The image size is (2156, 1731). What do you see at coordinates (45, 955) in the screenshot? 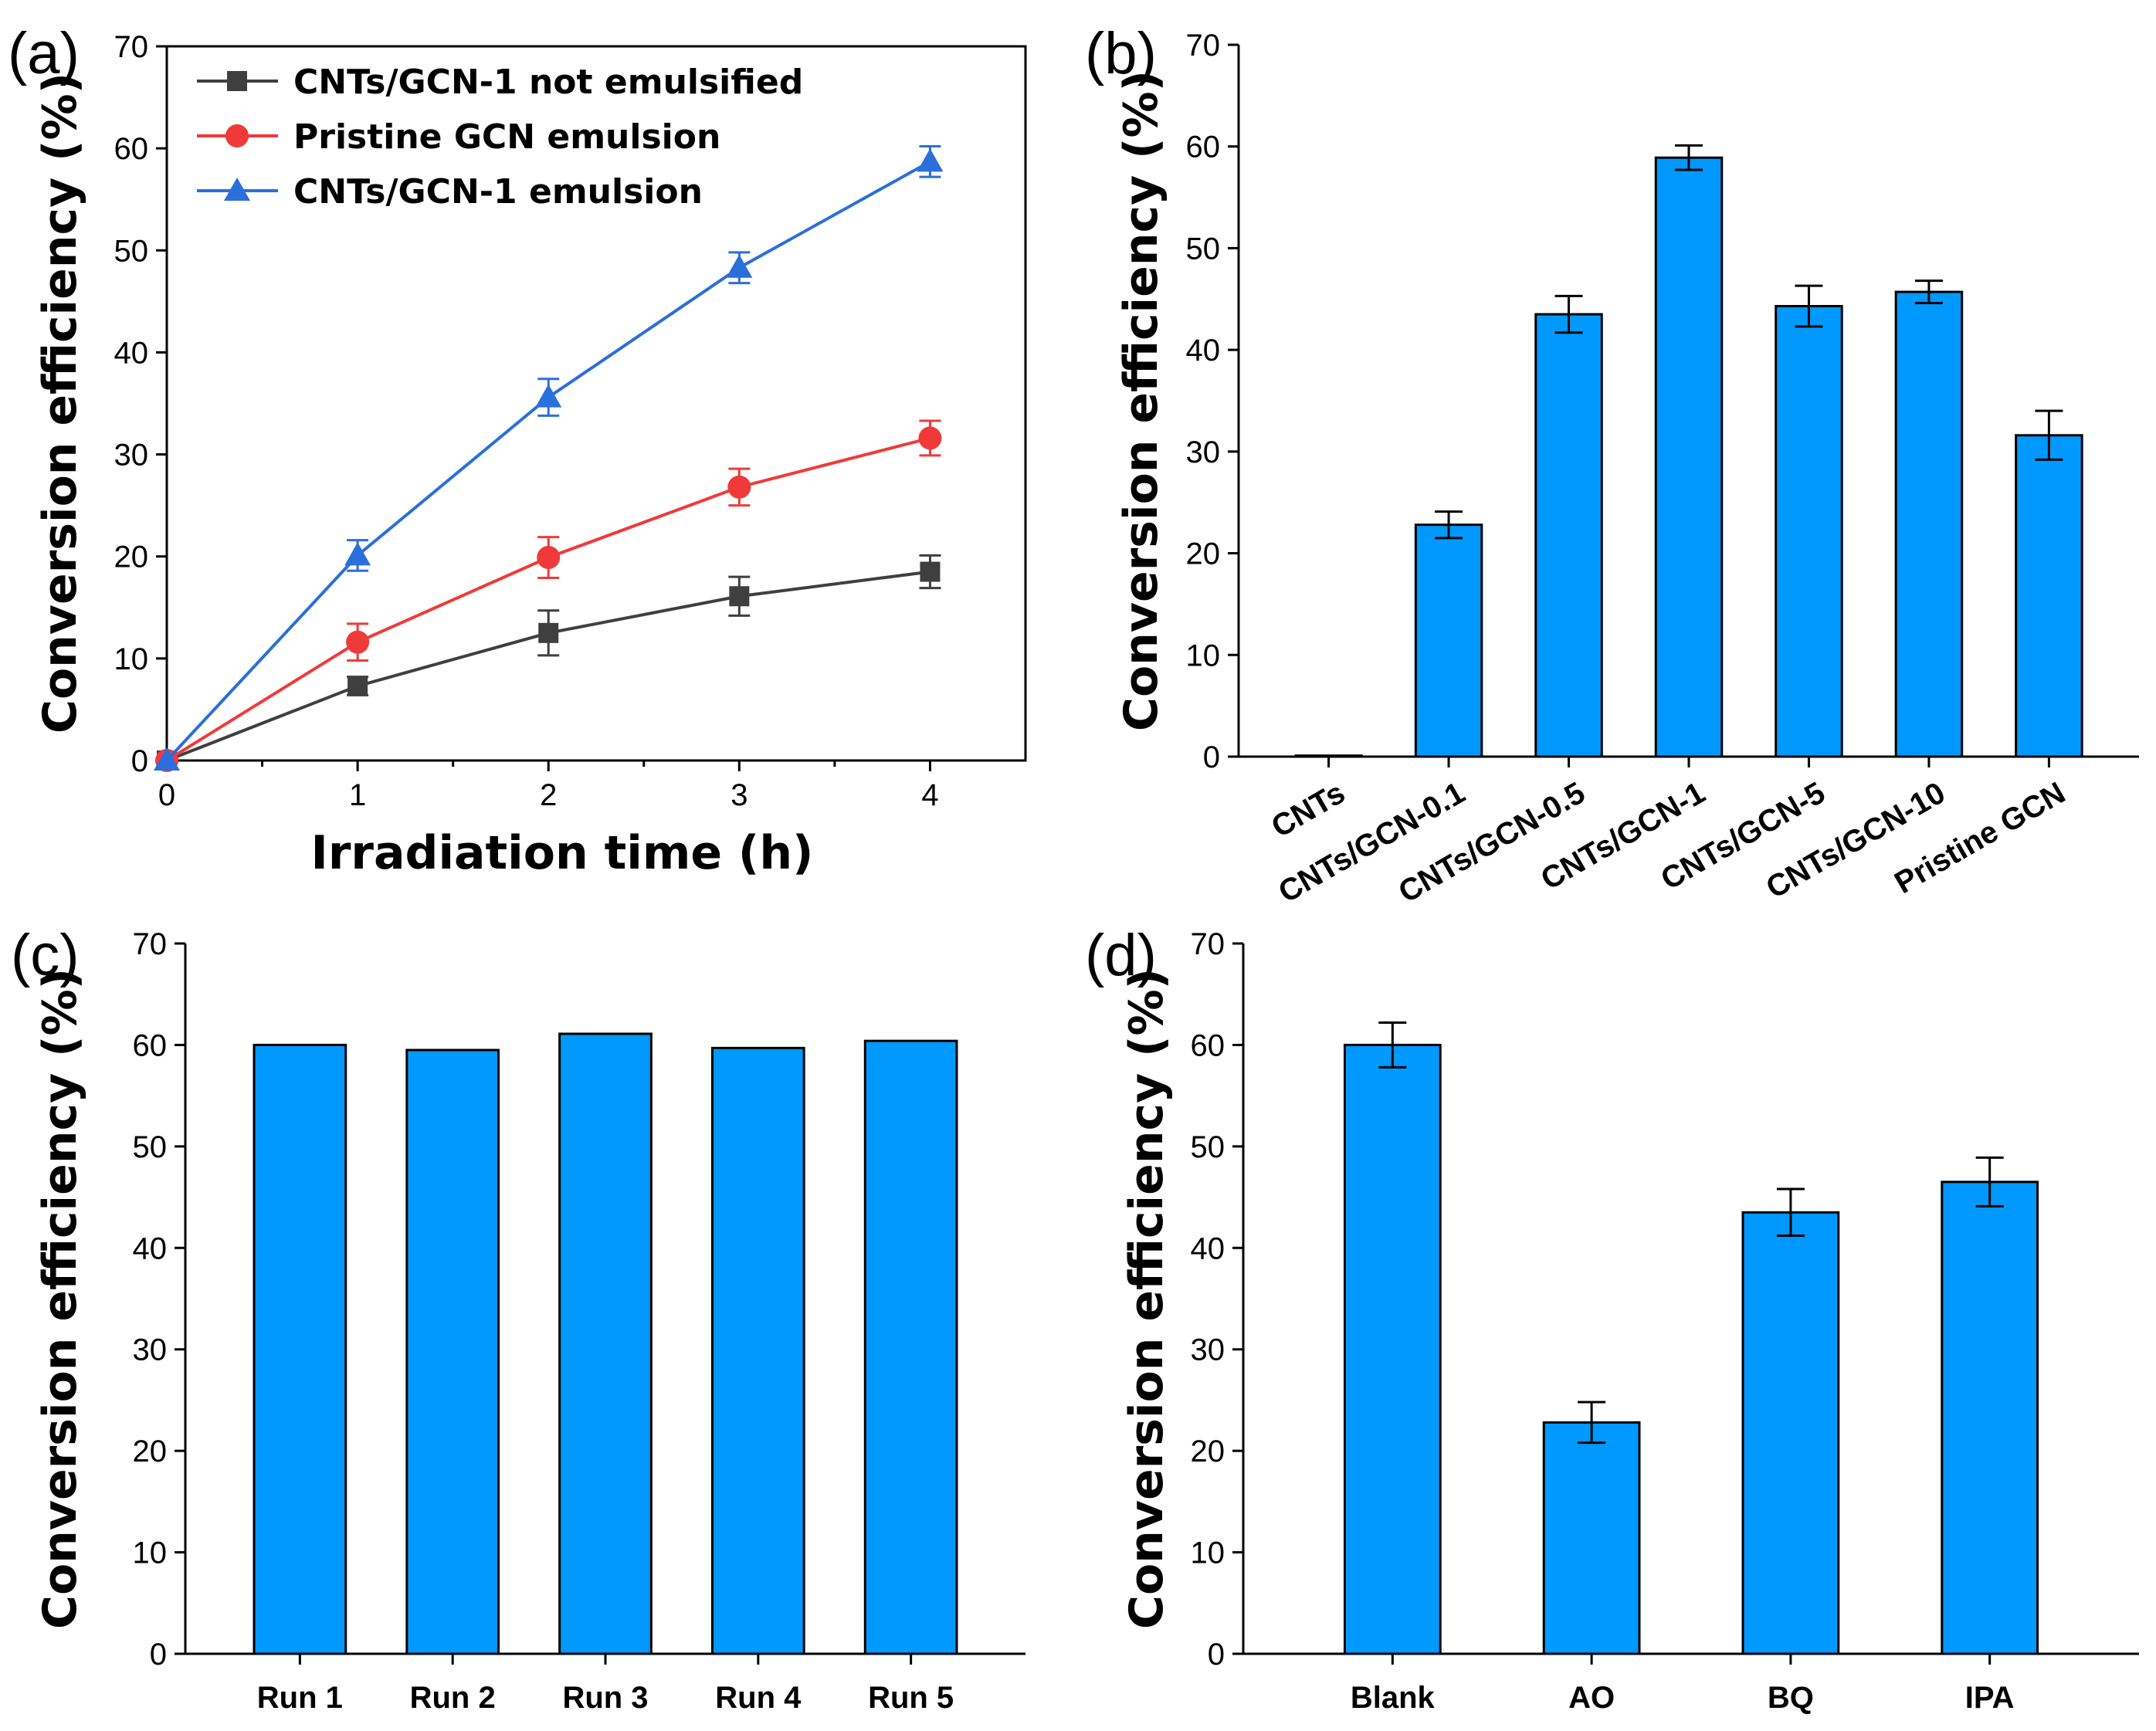
I see `panel-label: (c)` at bounding box center [45, 955].